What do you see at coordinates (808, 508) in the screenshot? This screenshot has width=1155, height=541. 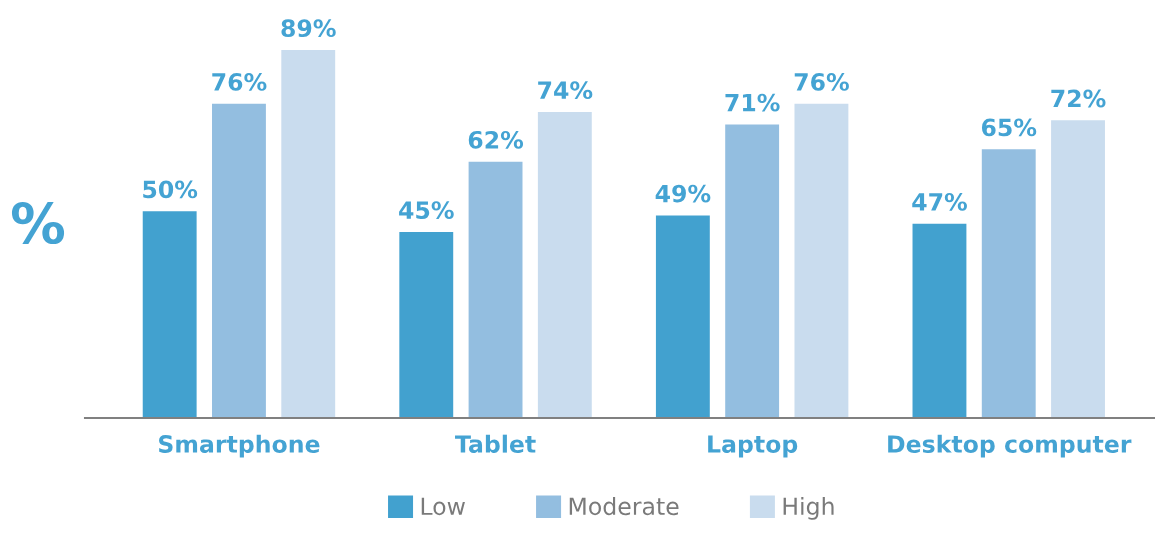 I see `legend-label: High` at bounding box center [808, 508].